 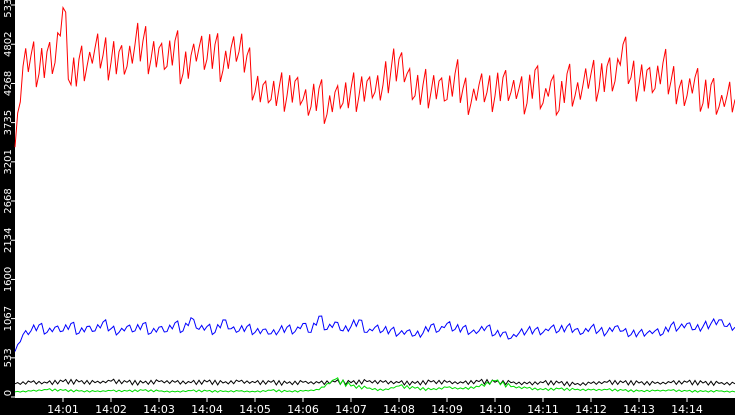 I want to click on x-tick-label: 14:07, so click(x=351, y=409).